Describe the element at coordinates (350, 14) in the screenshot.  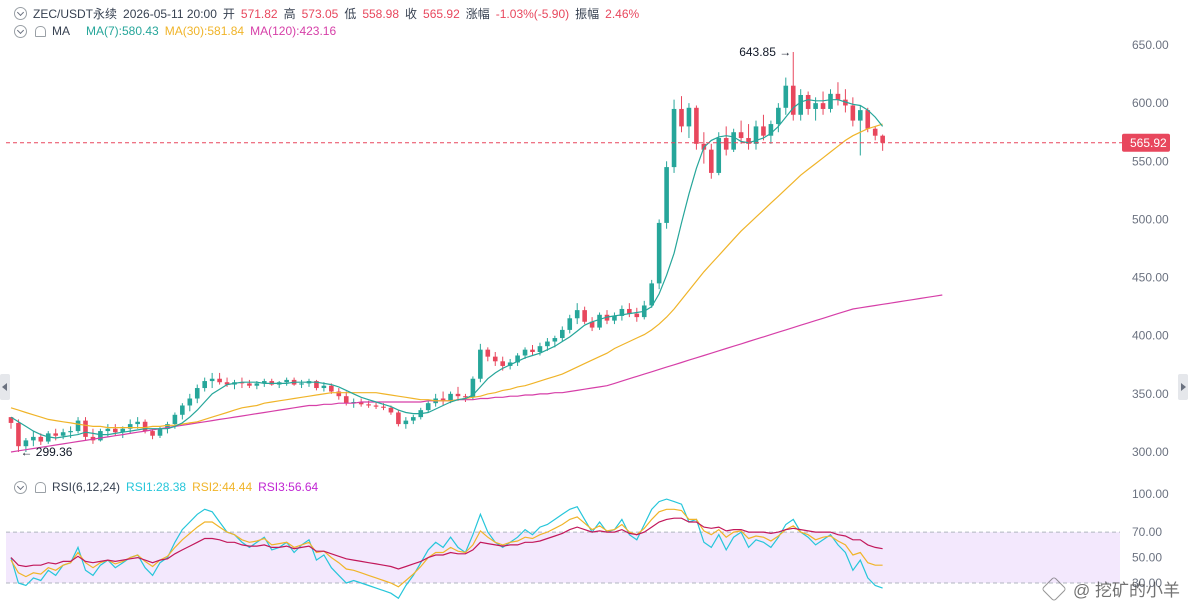
I see `low-label: 低` at that location.